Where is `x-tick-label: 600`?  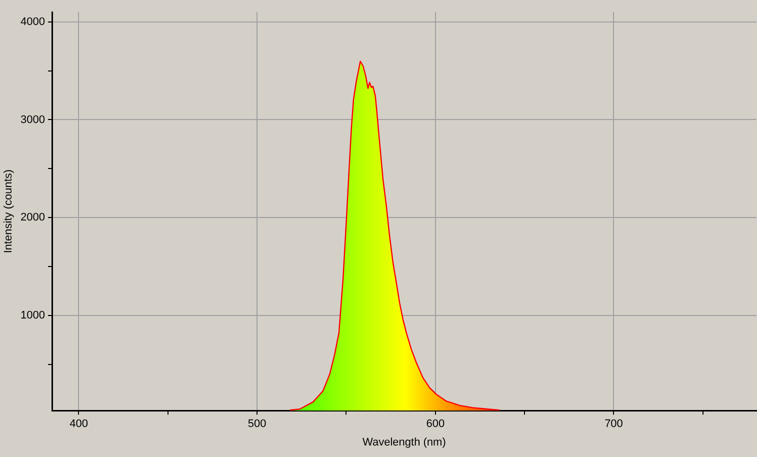 x-tick-label: 600 is located at coordinates (435, 424).